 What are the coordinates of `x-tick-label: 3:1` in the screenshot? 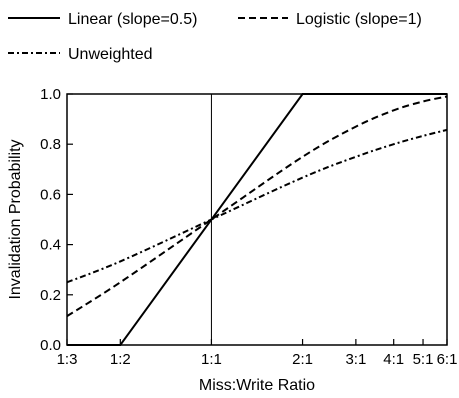 It's located at (355, 359).